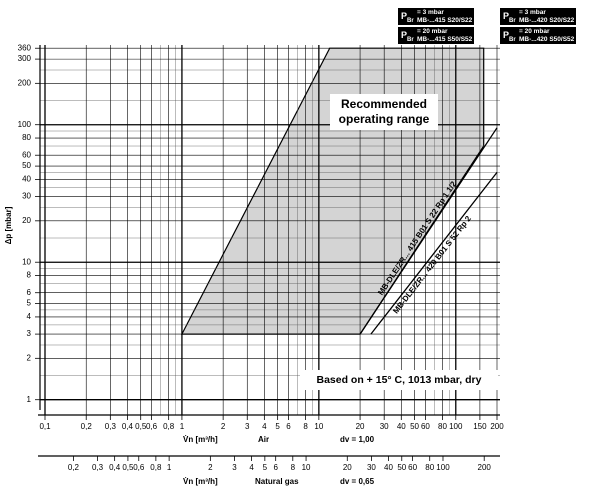 This screenshot has height=492, width=589. Describe the element at coordinates (534, 31) in the screenshot. I see `legend-pressure: = 20 mbar` at that location.